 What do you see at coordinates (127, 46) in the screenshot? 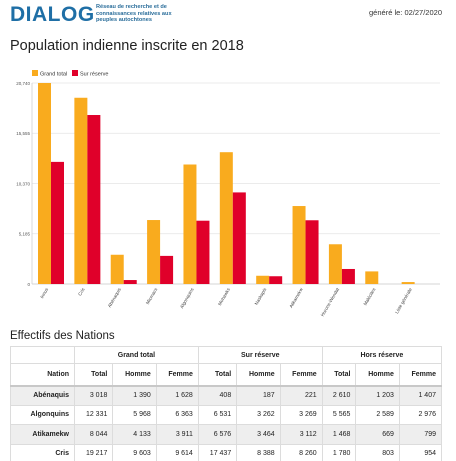
I see `page-title: Population indienne inscrite en 2018` at bounding box center [127, 46].